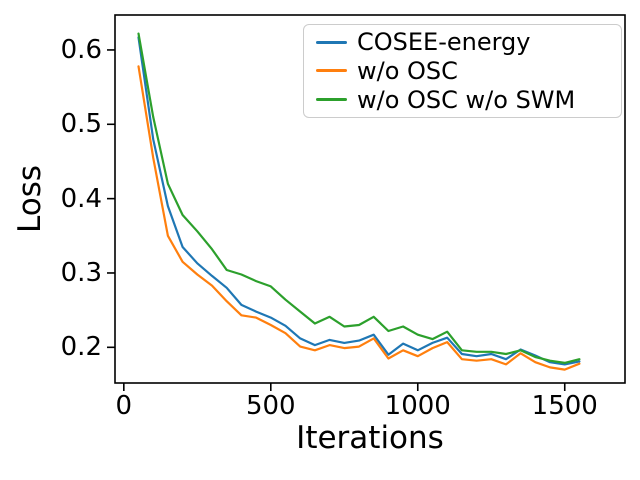 This screenshot has height=480, width=640. Describe the element at coordinates (444, 42) in the screenshot. I see `legend-item-label: COSEE-energy` at that location.